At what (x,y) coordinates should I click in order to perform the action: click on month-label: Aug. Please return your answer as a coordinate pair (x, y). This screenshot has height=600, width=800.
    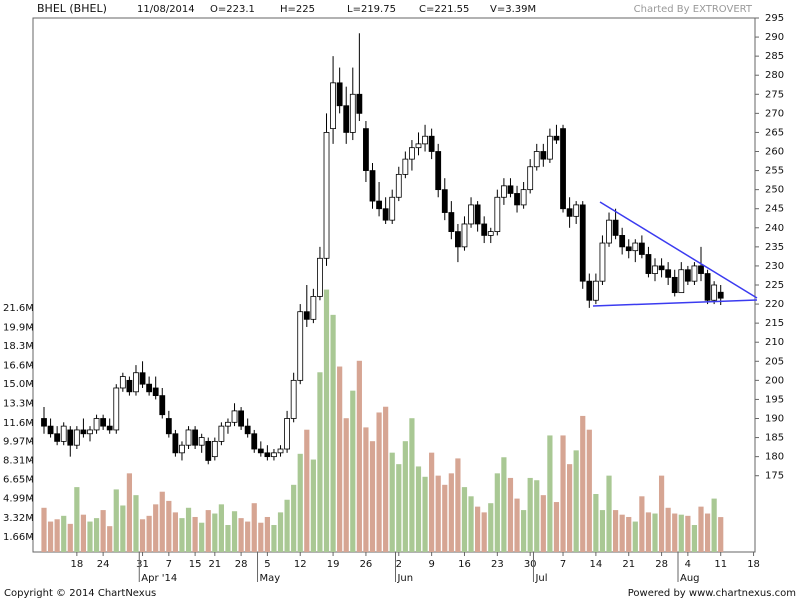
    Looking at the image, I should click on (690, 578).